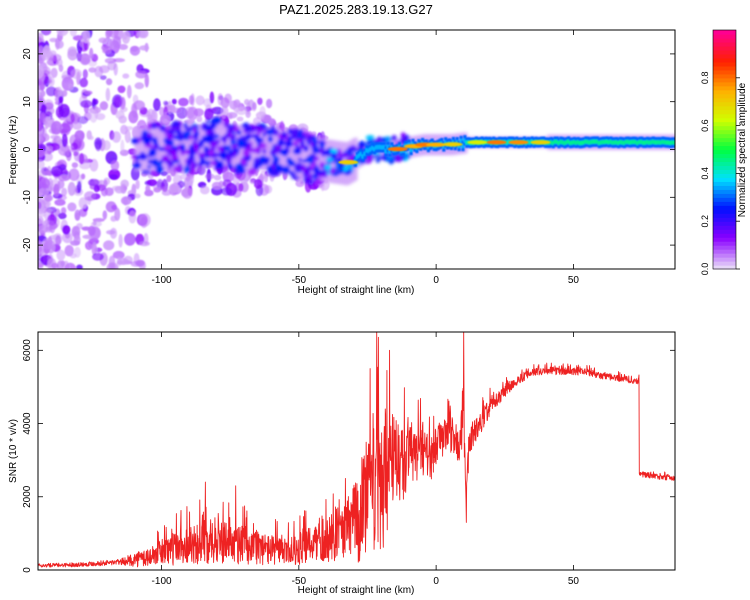  Describe the element at coordinates (27, 350) in the screenshot. I see `y-tick-label: 6000` at that location.